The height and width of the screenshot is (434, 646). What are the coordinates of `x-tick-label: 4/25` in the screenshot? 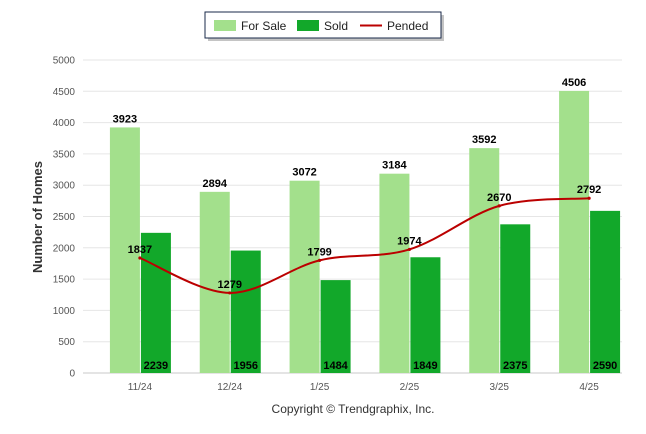 It's located at (589, 387).